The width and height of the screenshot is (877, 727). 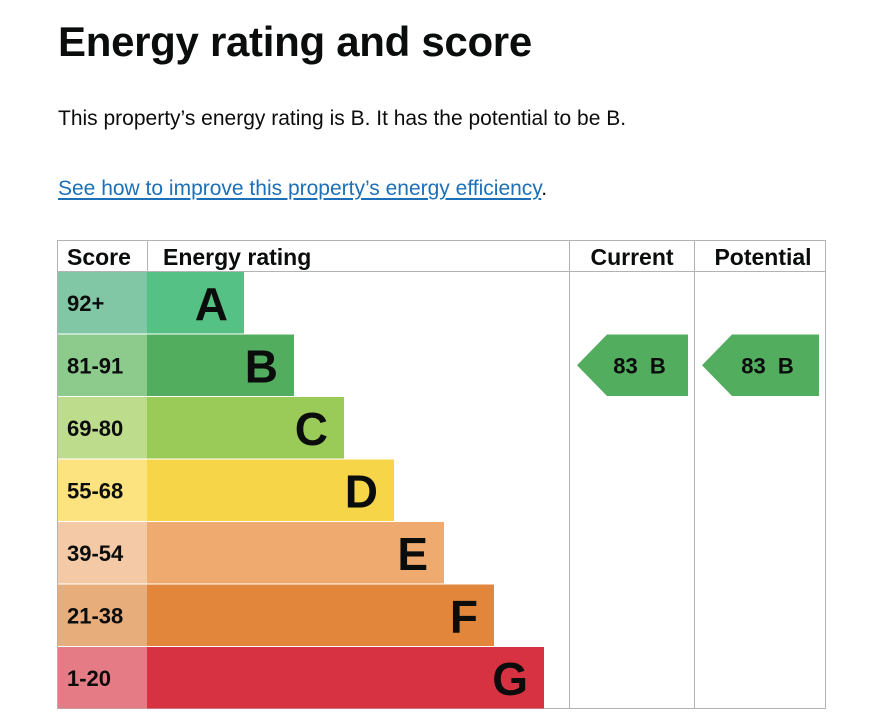 I want to click on score-cell-d, so click(x=102, y=490).